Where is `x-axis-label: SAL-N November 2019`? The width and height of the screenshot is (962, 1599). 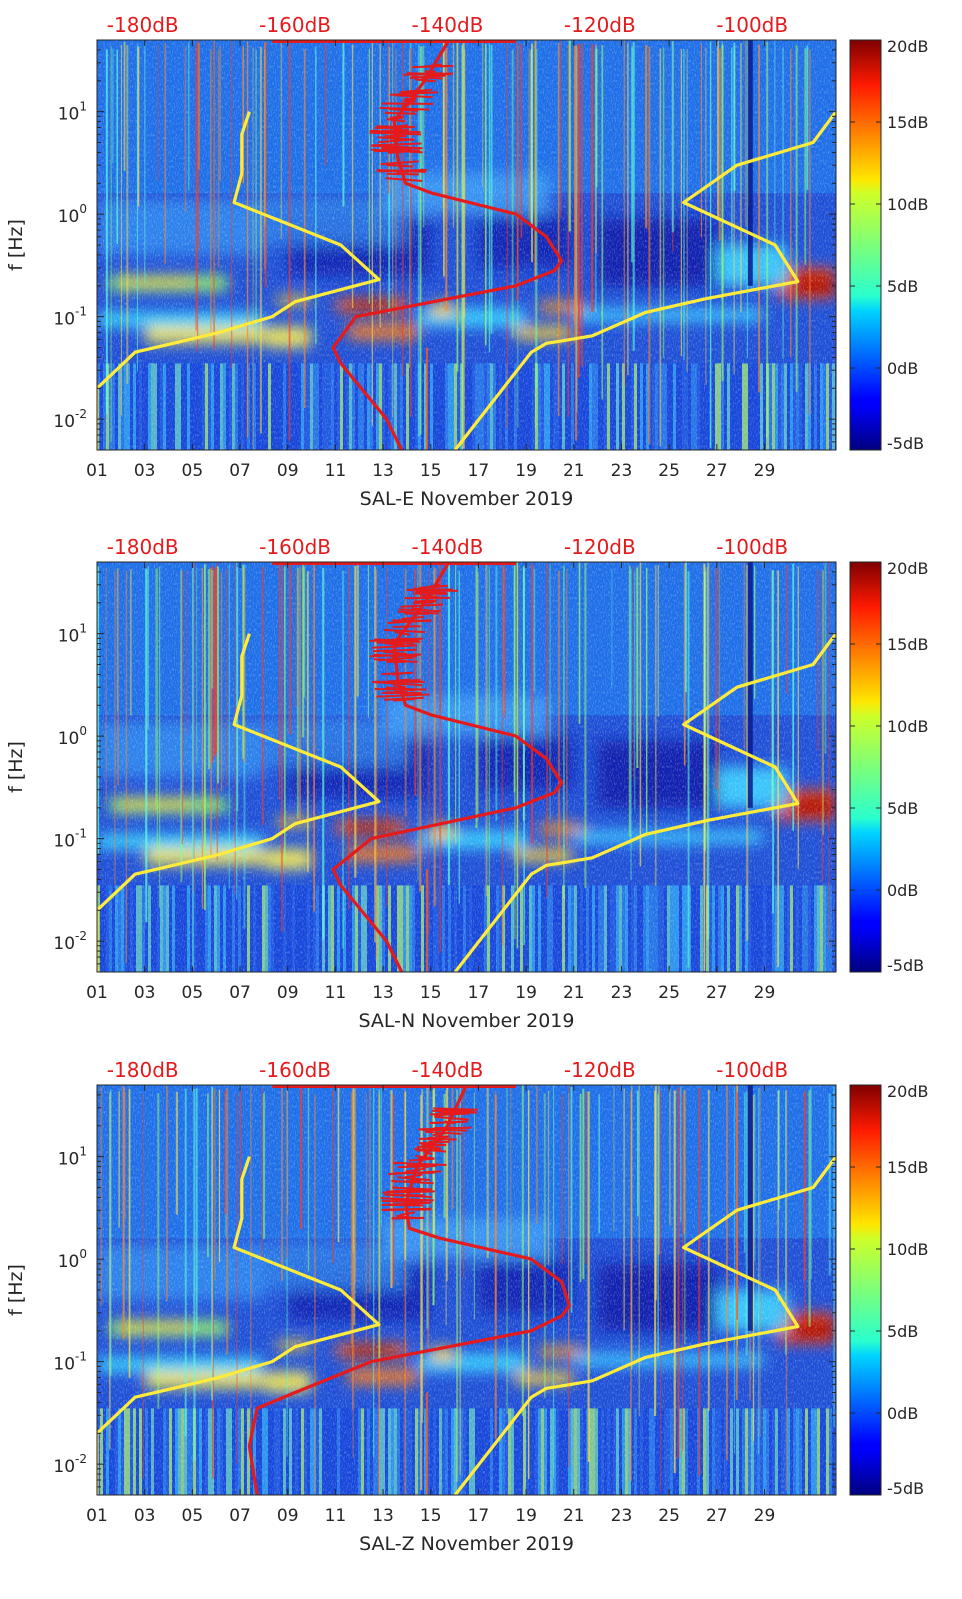 x-axis-label: SAL-N November 2019 is located at coordinates (466, 1021).